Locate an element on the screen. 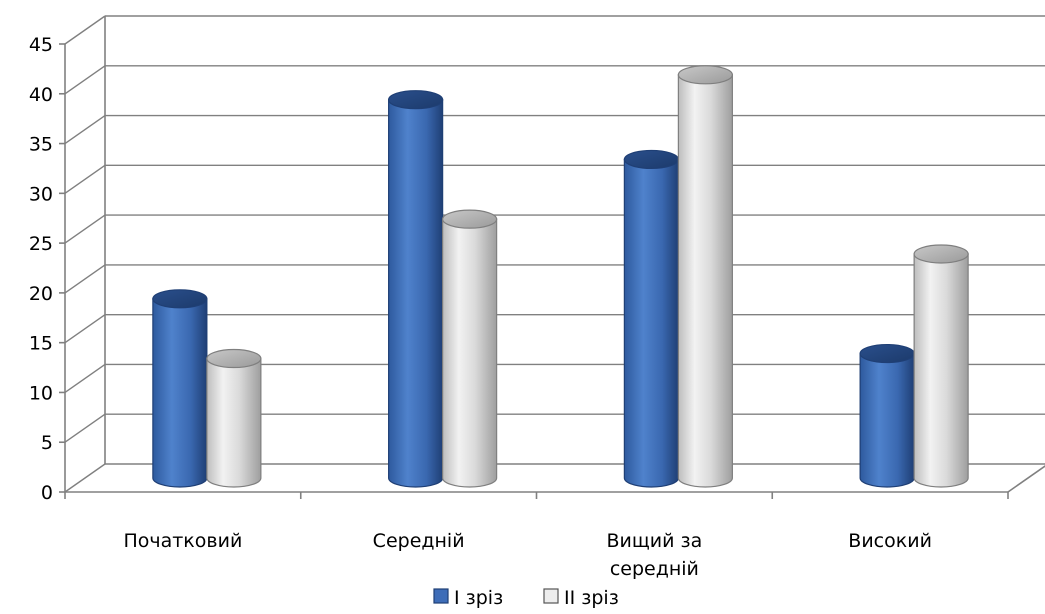  category-label: Високий is located at coordinates (890, 541).